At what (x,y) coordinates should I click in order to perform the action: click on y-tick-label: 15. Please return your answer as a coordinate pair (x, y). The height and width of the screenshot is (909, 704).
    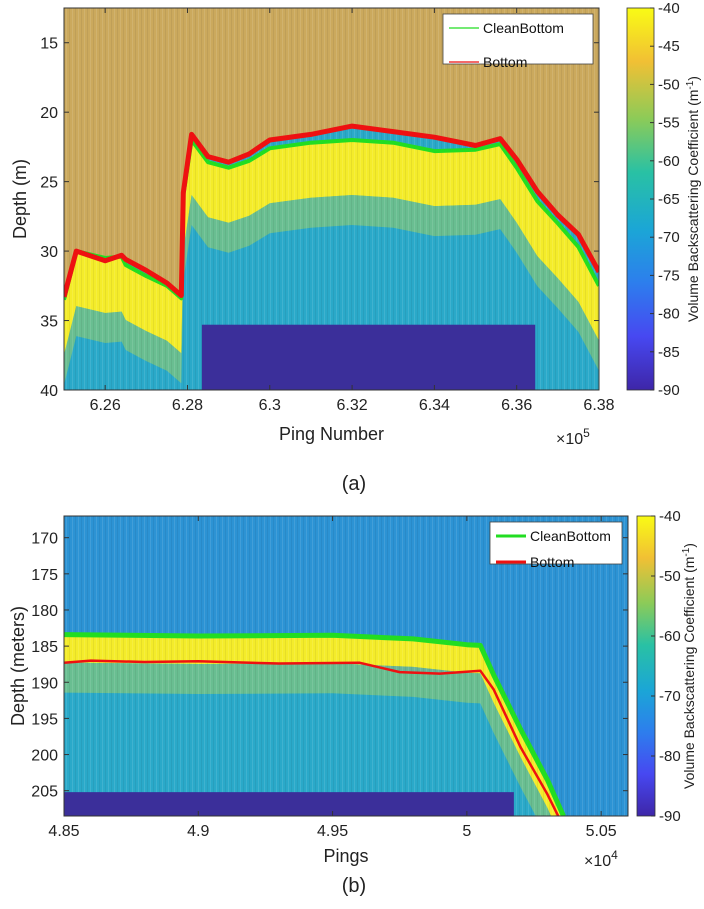
    Looking at the image, I should click on (49, 44).